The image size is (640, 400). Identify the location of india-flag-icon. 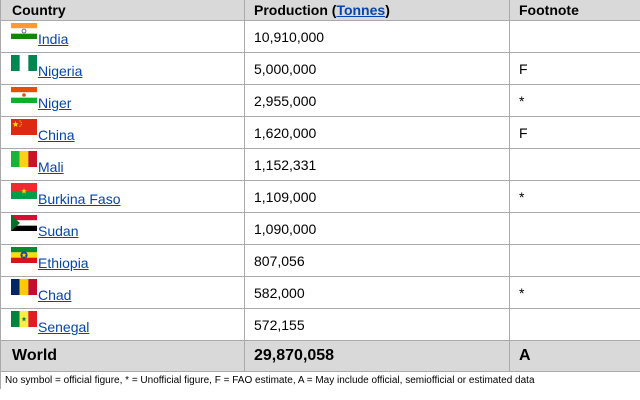
(24, 31).